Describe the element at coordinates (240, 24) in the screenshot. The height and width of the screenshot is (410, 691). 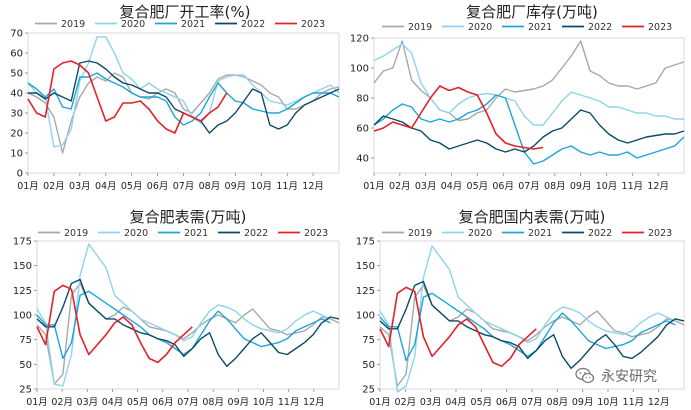
I see `legend-item: 2022` at that location.